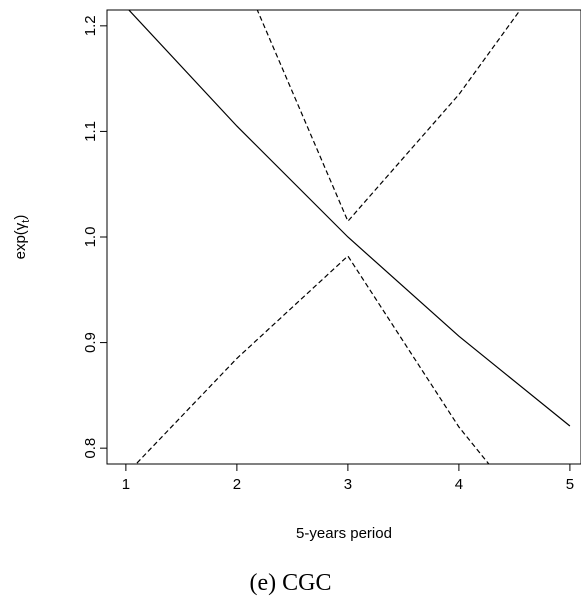 The width and height of the screenshot is (581, 613). Describe the element at coordinates (90, 237) in the screenshot. I see `y-tick-label: 1.0` at that location.